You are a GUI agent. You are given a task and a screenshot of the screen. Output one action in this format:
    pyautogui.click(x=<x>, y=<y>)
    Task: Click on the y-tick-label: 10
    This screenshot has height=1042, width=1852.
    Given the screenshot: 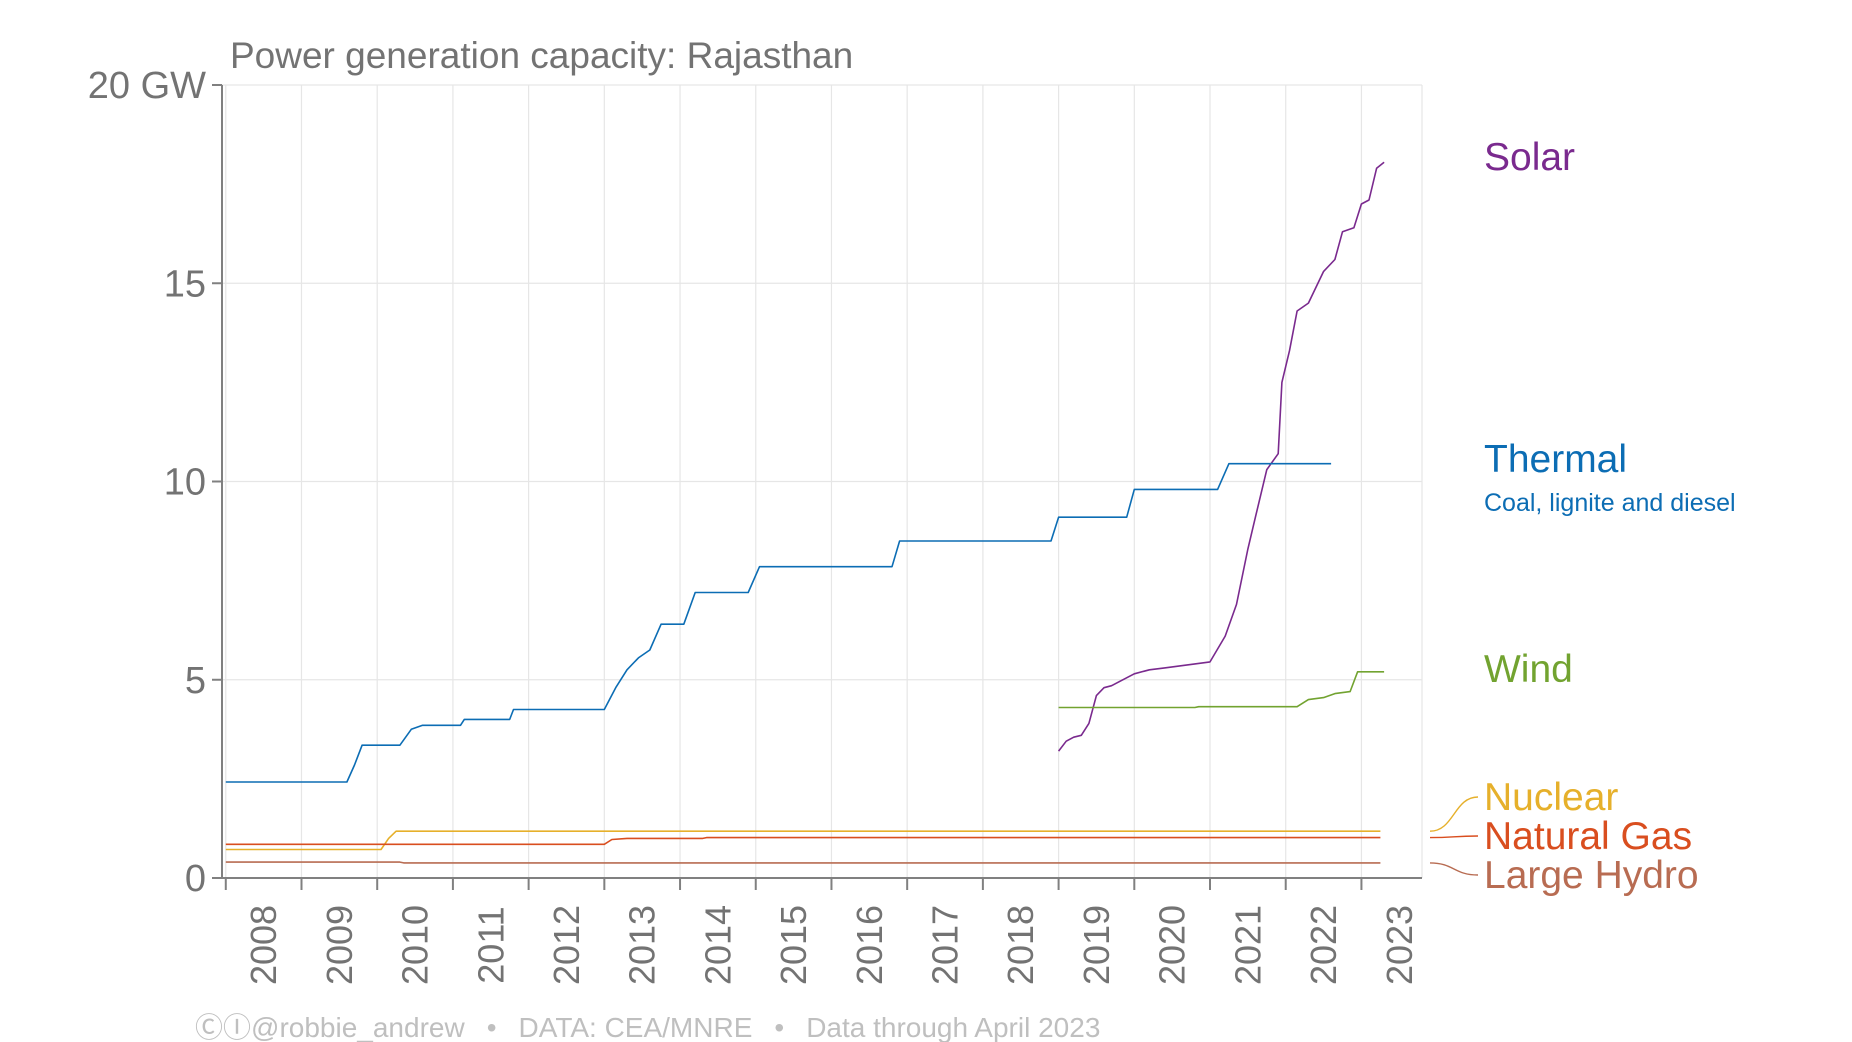 What is the action you would take?
    pyautogui.click(x=185, y=483)
    